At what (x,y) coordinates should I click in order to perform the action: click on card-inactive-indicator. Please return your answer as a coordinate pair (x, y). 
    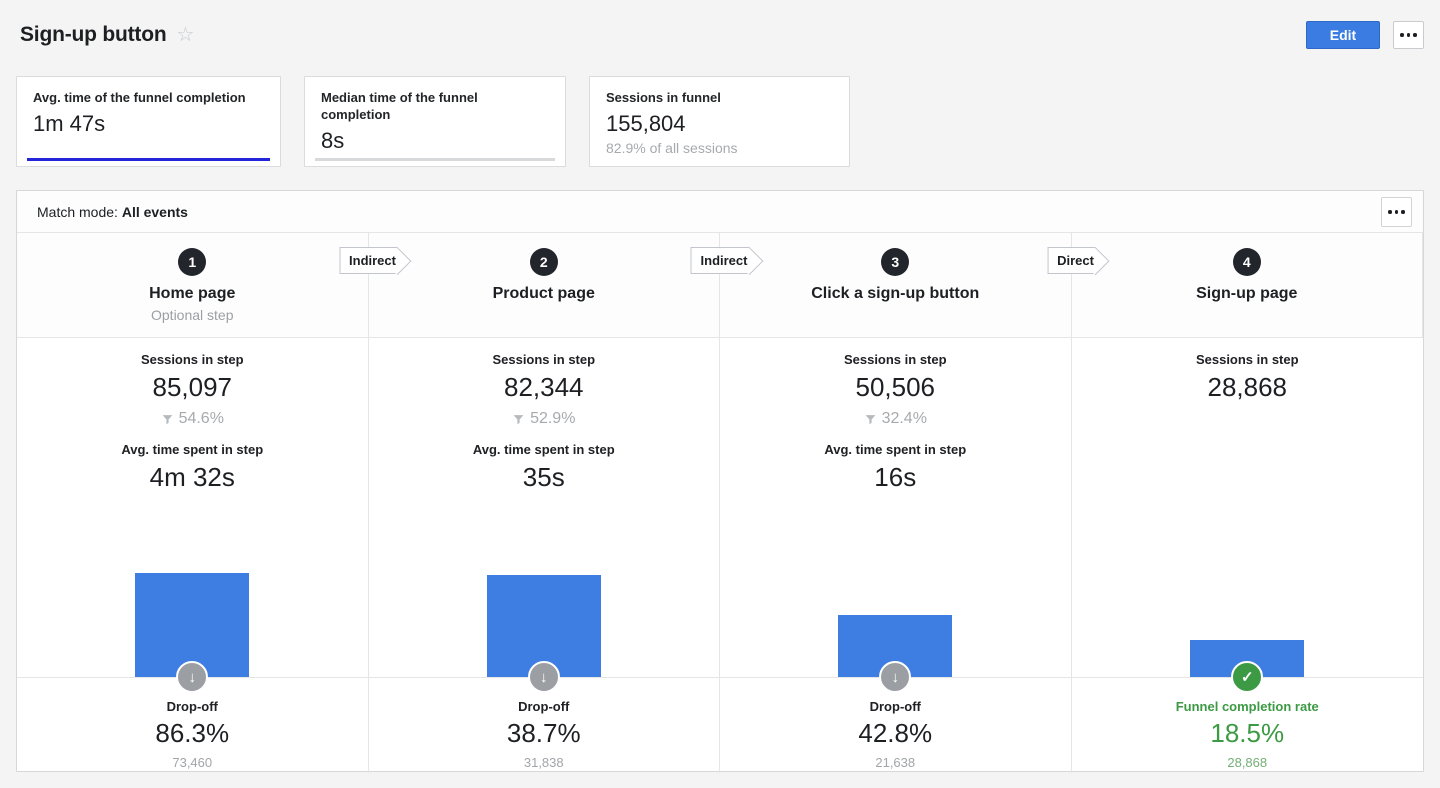
    Looking at the image, I should click on (435, 159).